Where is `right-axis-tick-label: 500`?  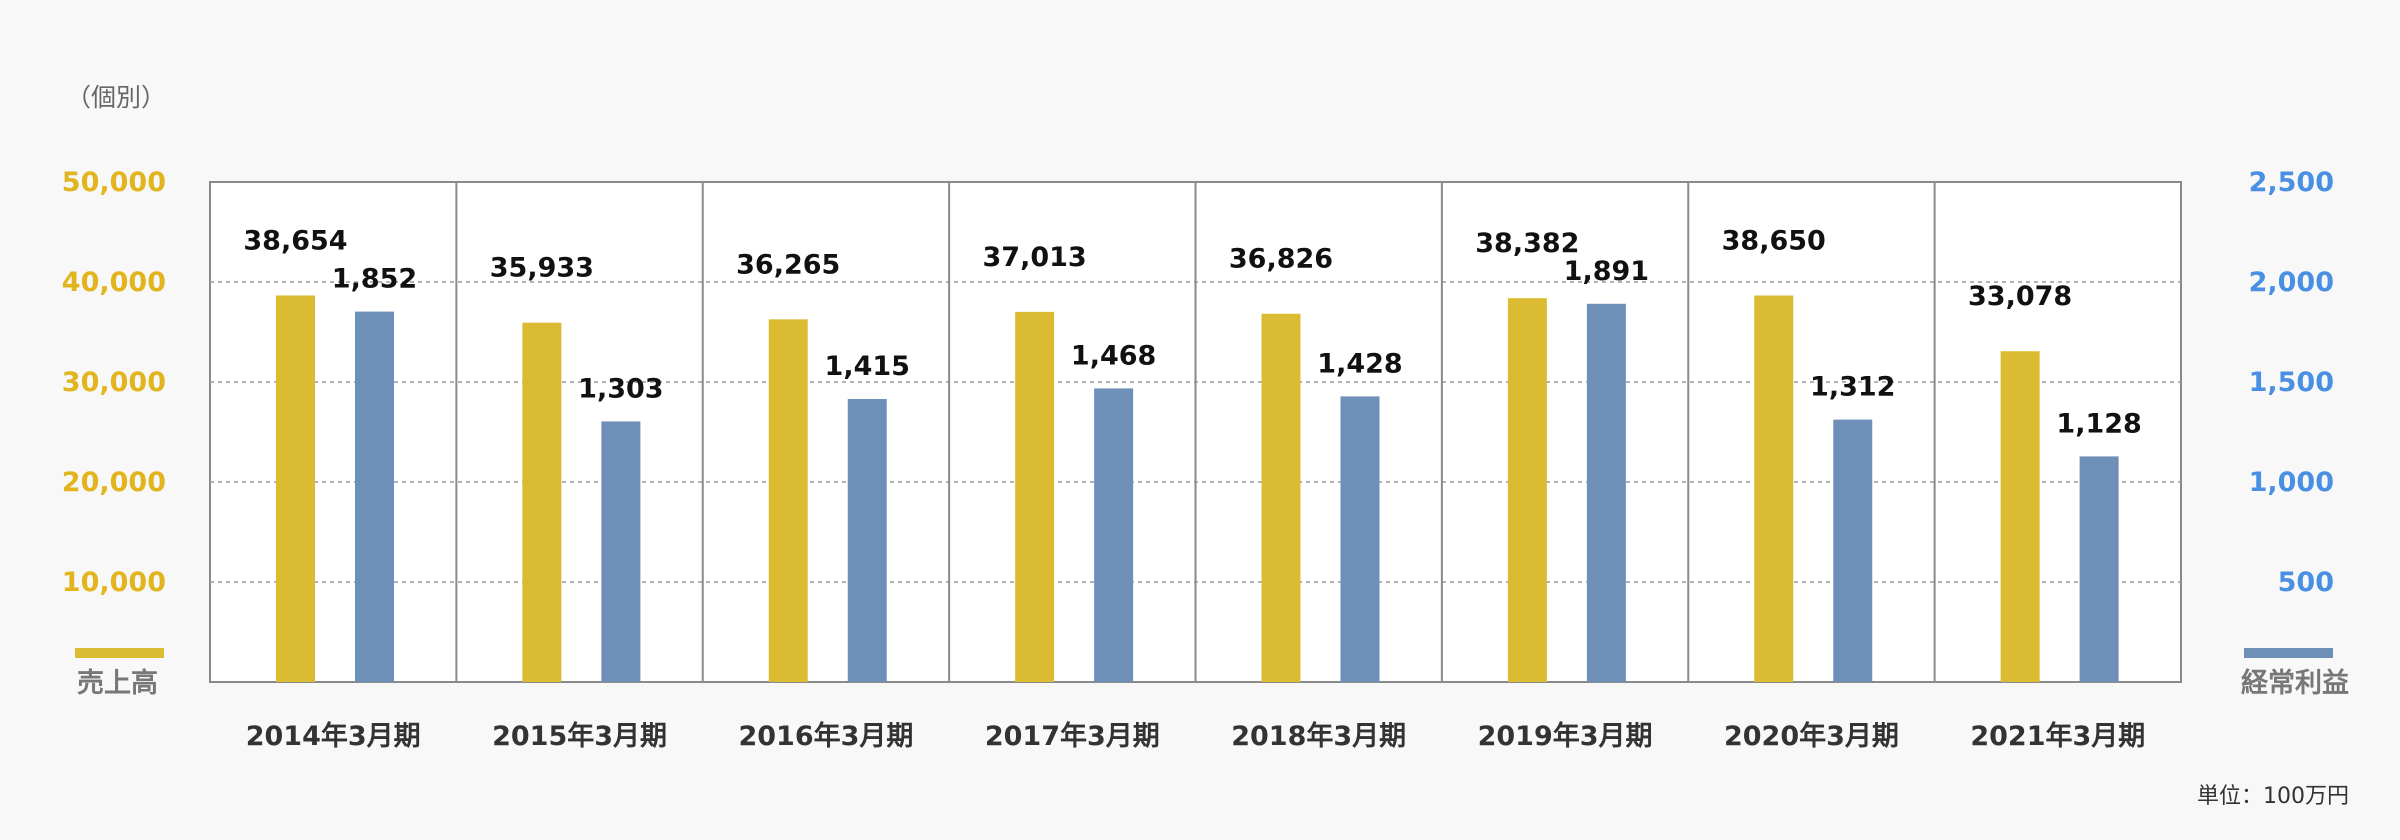 right-axis-tick-label: 500 is located at coordinates (2306, 582).